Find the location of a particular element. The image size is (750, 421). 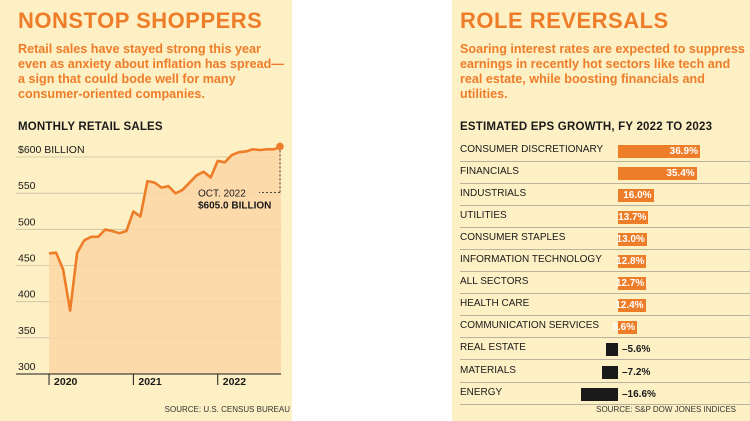

bar-row: HEALTH CARE 12.4% is located at coordinates (605, 305).